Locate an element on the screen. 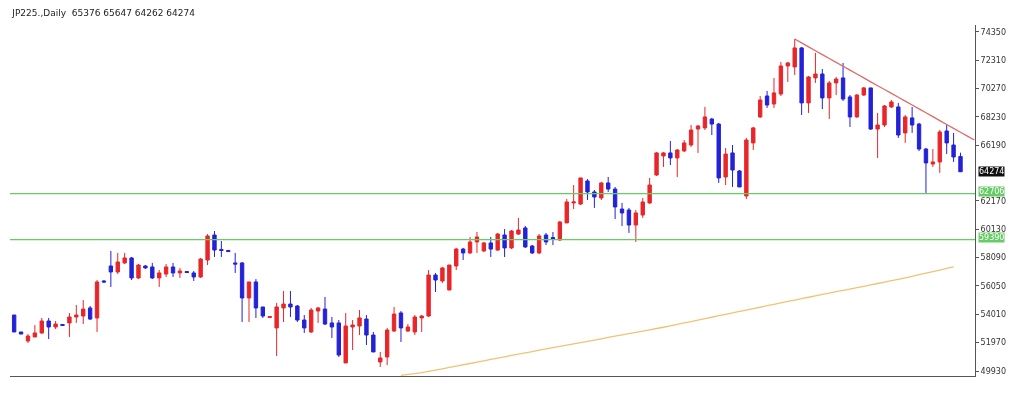 This screenshot has width=1024, height=402. y-tick-label: 68230 is located at coordinates (993, 117).